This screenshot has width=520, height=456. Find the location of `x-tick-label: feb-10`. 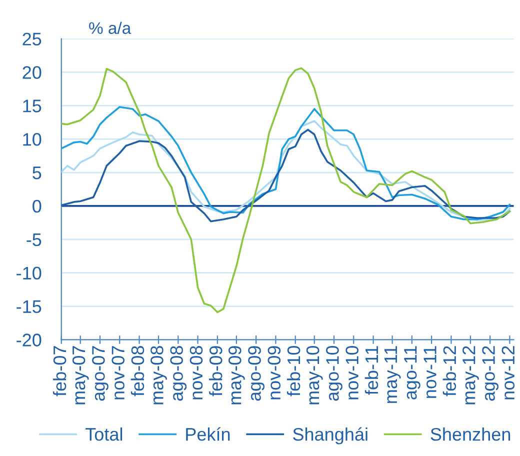

x-tick-label: feb-10 is located at coordinates (293, 371).